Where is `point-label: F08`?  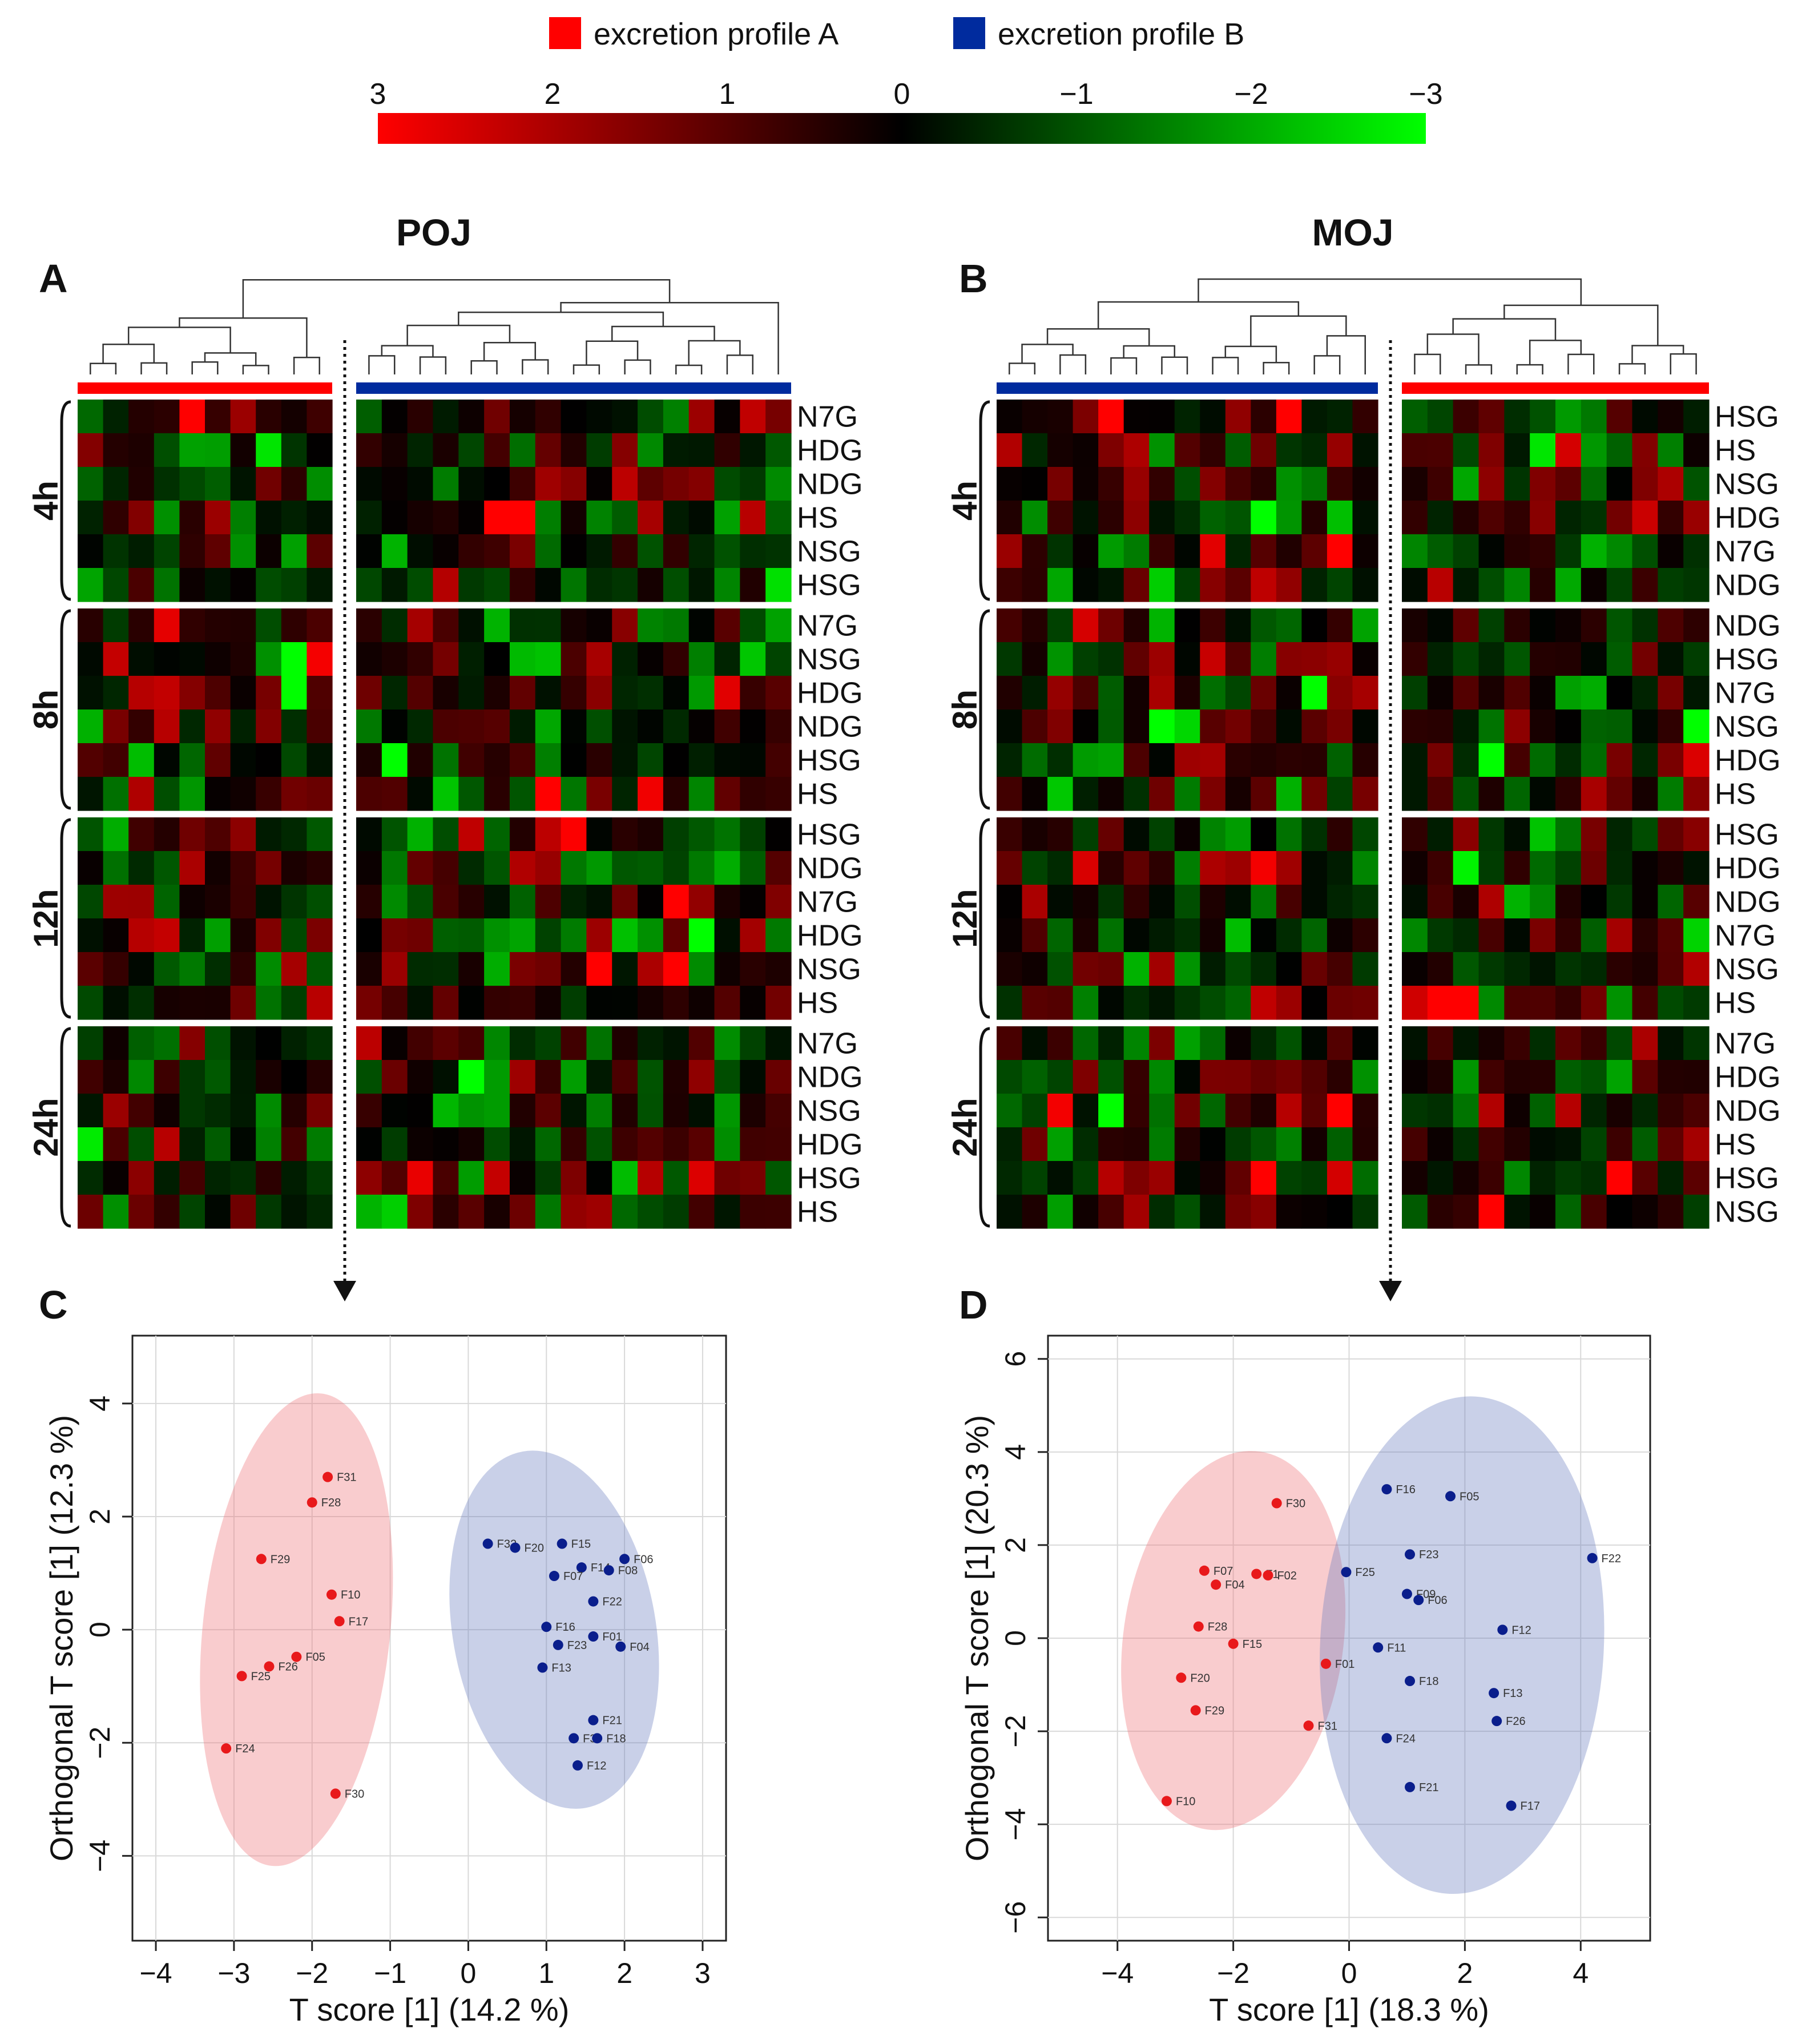 point-label: F08 is located at coordinates (628, 1571).